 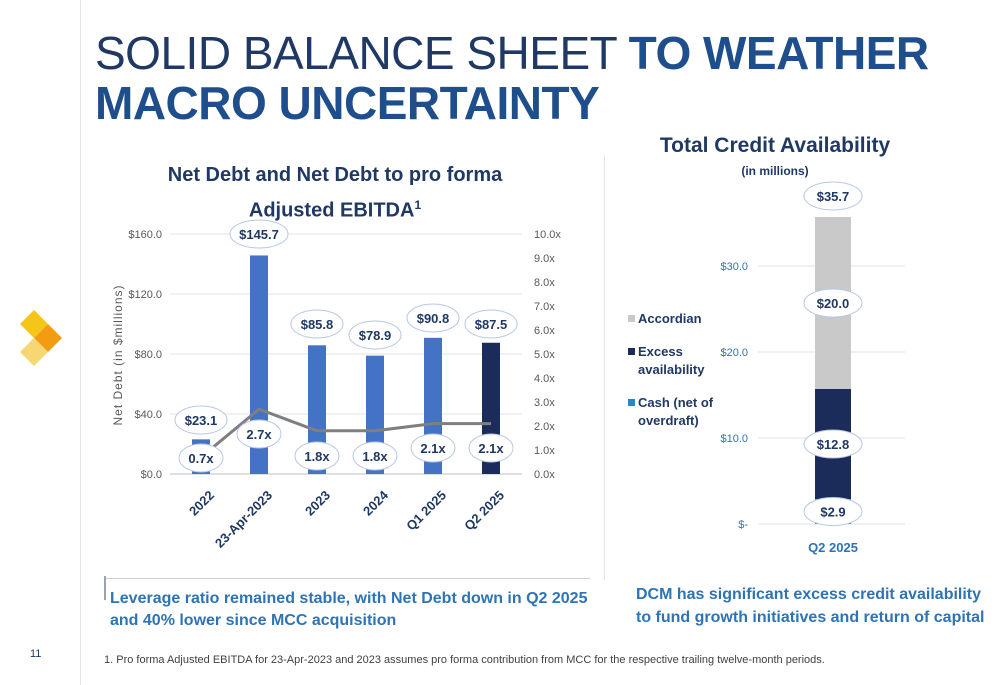 I want to click on net-debt-bar, so click(x=259, y=364).